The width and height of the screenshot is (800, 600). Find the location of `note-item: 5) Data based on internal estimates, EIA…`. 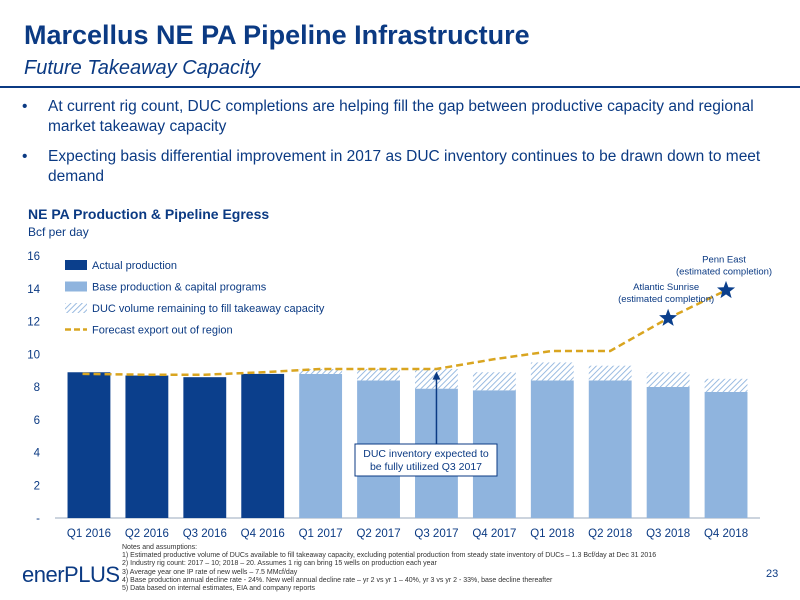

note-item: 5) Data based on internal estimates, EIA… is located at coordinates (218, 589).